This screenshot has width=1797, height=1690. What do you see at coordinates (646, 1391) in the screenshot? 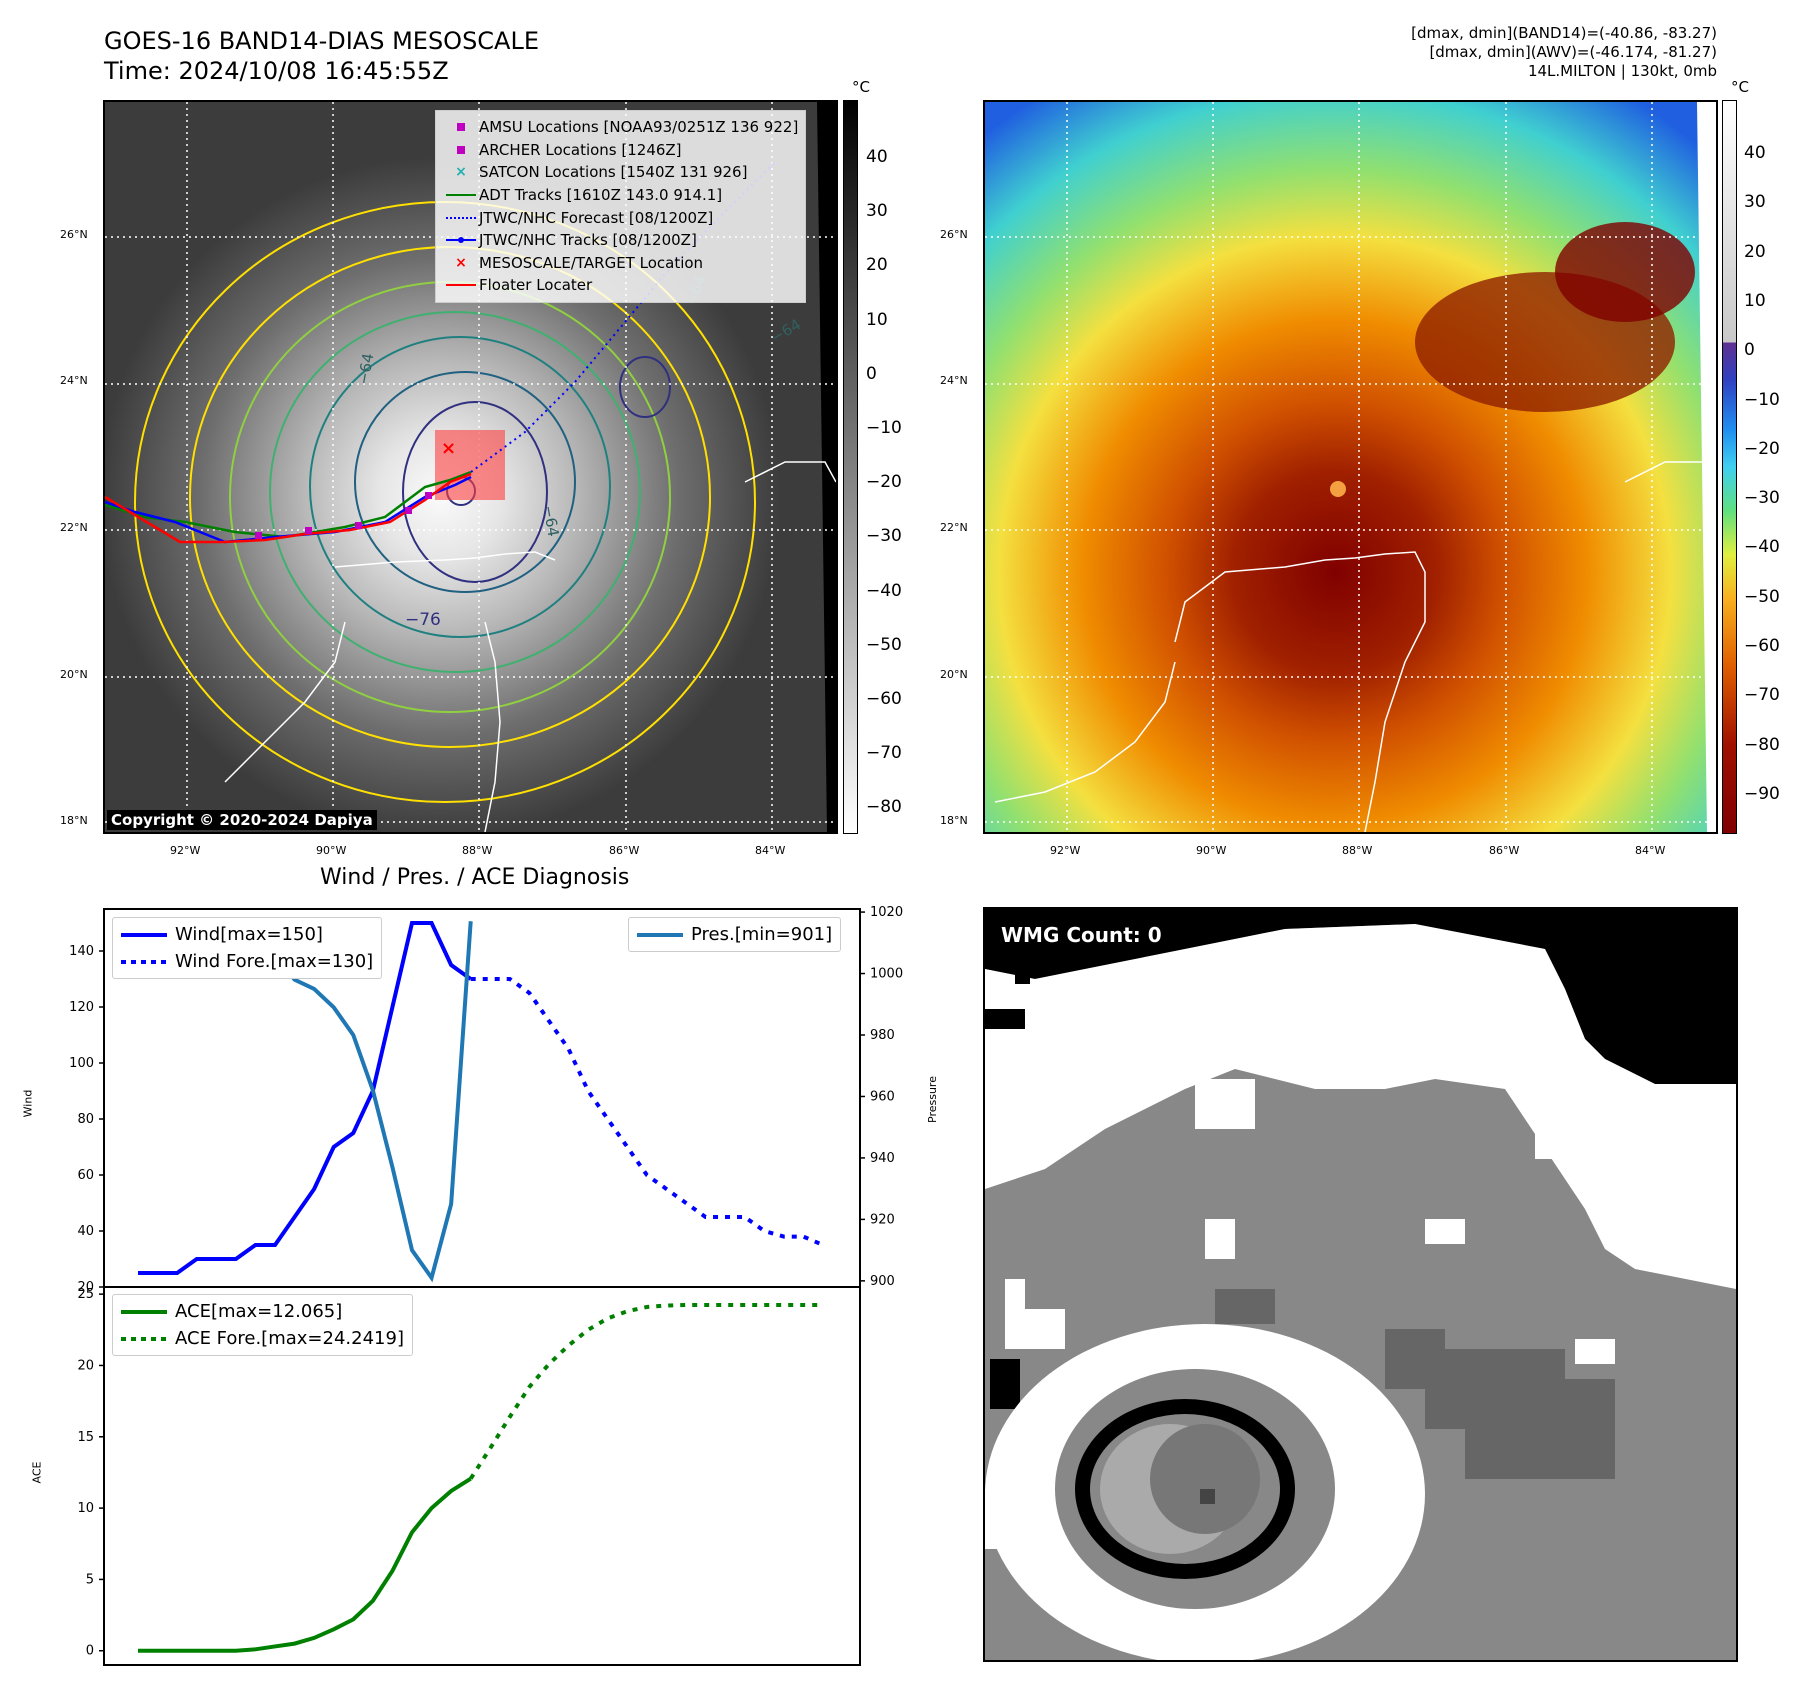
I see `ace-forecast-series-line` at bounding box center [646, 1391].